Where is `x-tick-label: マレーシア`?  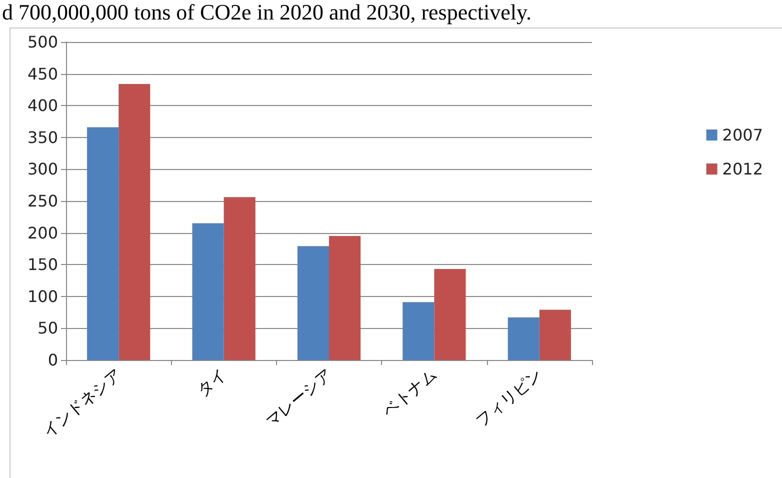
x-tick-label: マレーシア is located at coordinates (299, 397).